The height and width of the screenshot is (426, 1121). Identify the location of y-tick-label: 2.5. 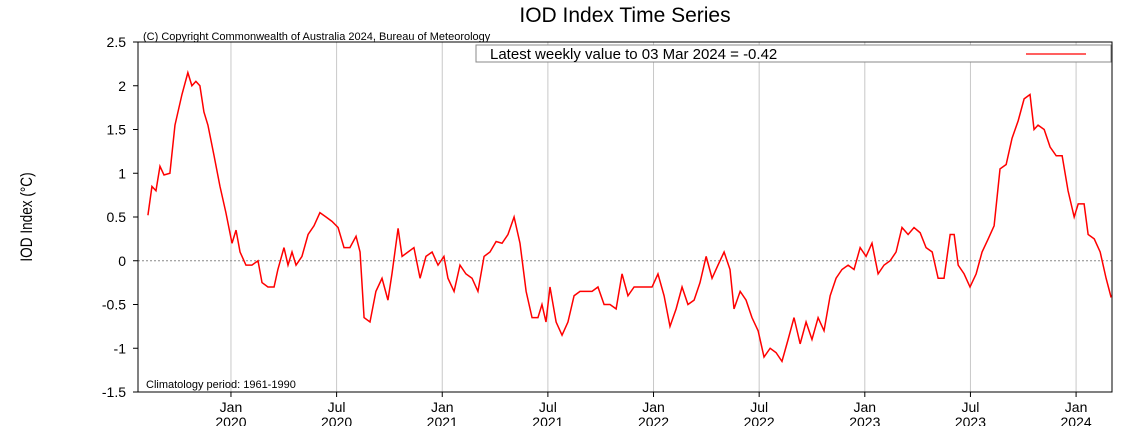
(117, 42).